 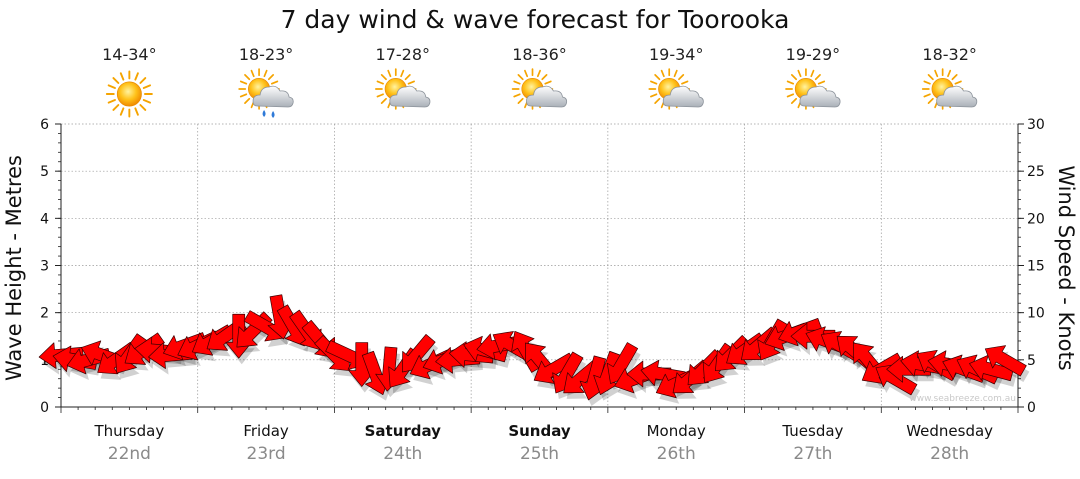 I want to click on day-date: 28th, so click(x=949, y=454).